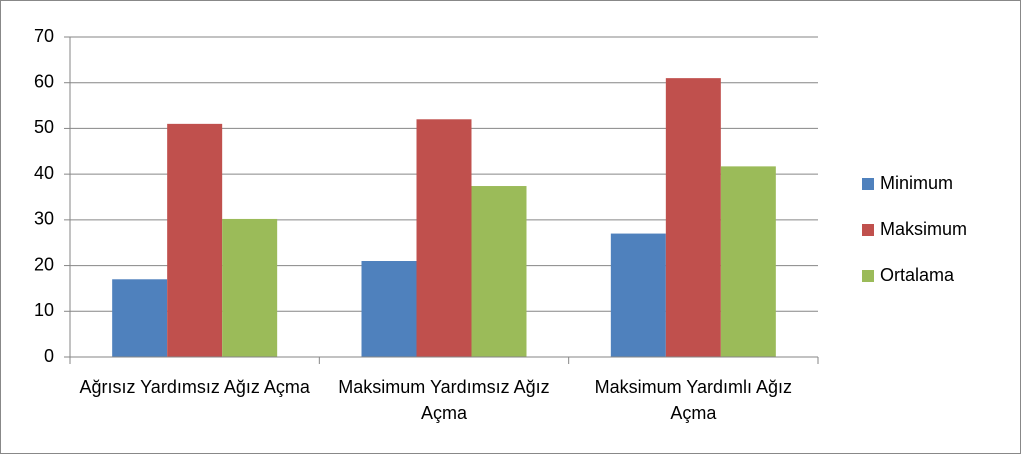 The height and width of the screenshot is (455, 1022). Describe the element at coordinates (194, 387) in the screenshot. I see `x-tick-label: Ağrısız Yardımsız Ağız Açma` at that location.